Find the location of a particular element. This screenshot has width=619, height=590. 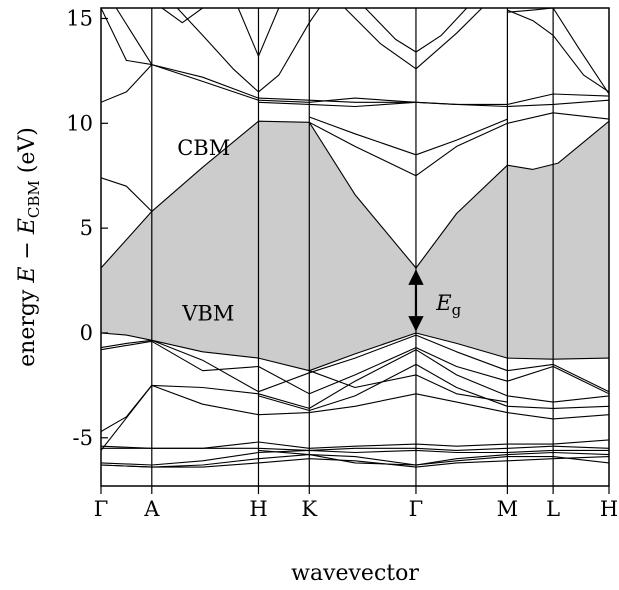

y-axis-label-prefix: energy is located at coordinates (27, 325).